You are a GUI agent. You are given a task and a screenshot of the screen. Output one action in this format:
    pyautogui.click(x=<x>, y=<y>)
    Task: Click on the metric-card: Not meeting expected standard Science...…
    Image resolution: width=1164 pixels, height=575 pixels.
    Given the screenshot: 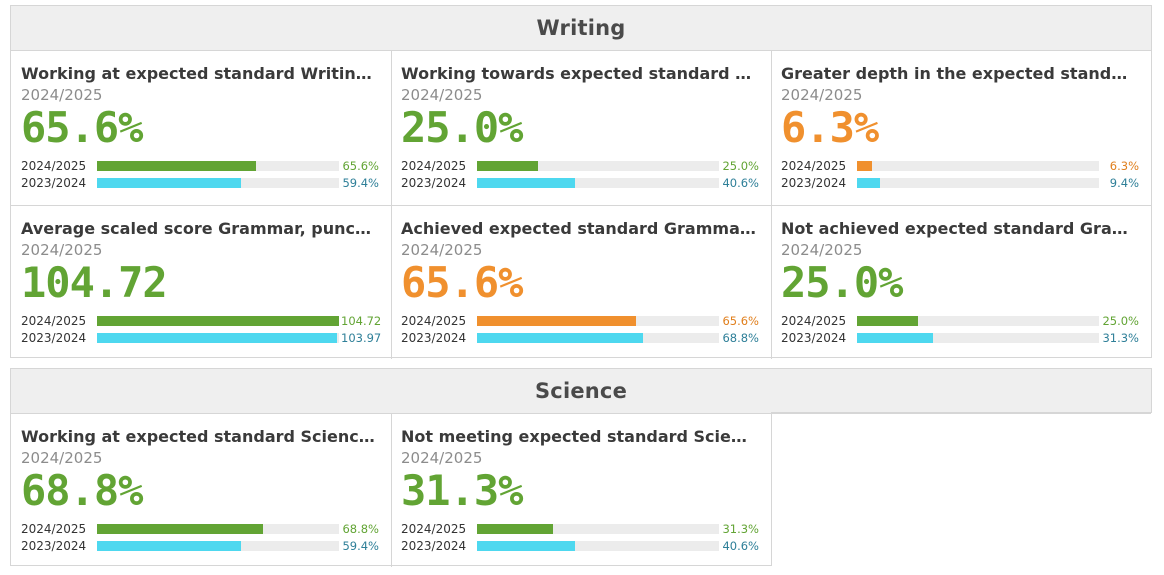 What is the action you would take?
    pyautogui.click(x=581, y=490)
    